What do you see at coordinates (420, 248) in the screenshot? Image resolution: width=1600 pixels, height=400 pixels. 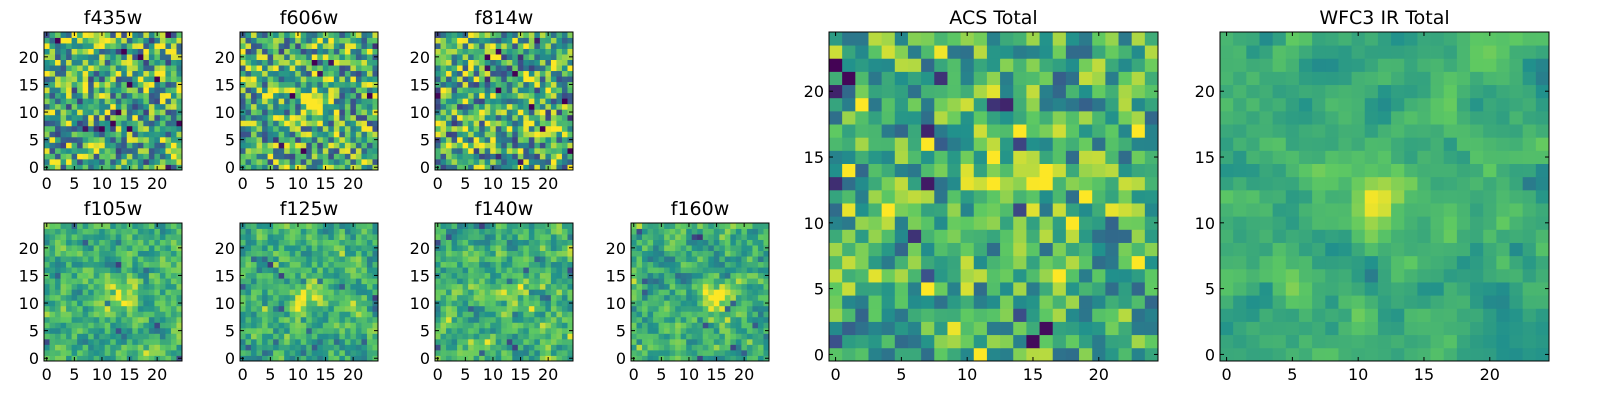 I see `y-tick-label: 20` at bounding box center [420, 248].